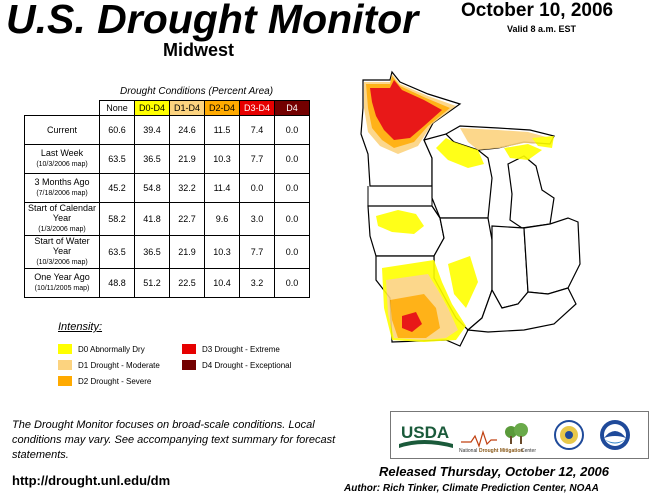  I want to click on row-label: Last Week (10/3/2006 map), so click(62, 159).